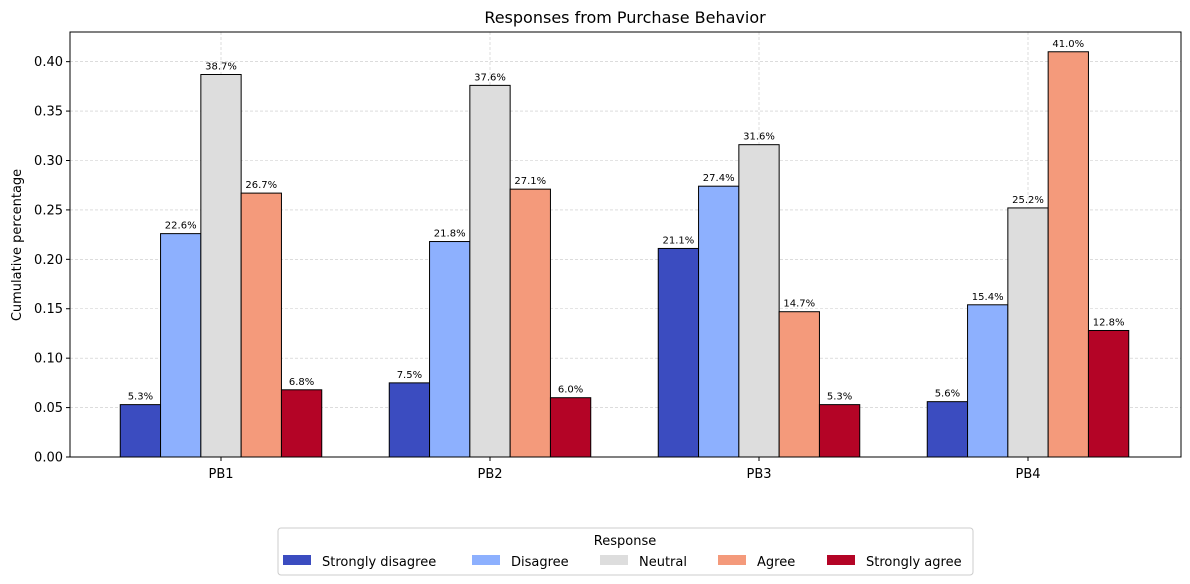  I want to click on y-tick-label: 0.15, so click(48, 309).